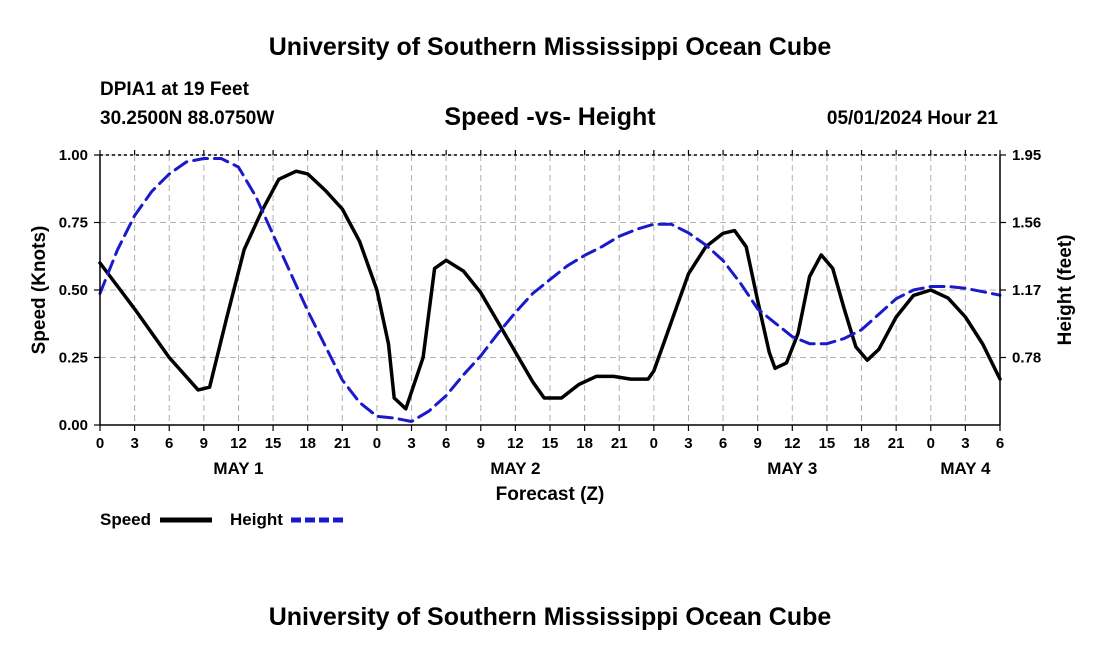 This screenshot has height=650, width=1100. Describe the element at coordinates (913, 118) in the screenshot. I see `datetime-label: 05/01/2024 Hour 21` at that location.